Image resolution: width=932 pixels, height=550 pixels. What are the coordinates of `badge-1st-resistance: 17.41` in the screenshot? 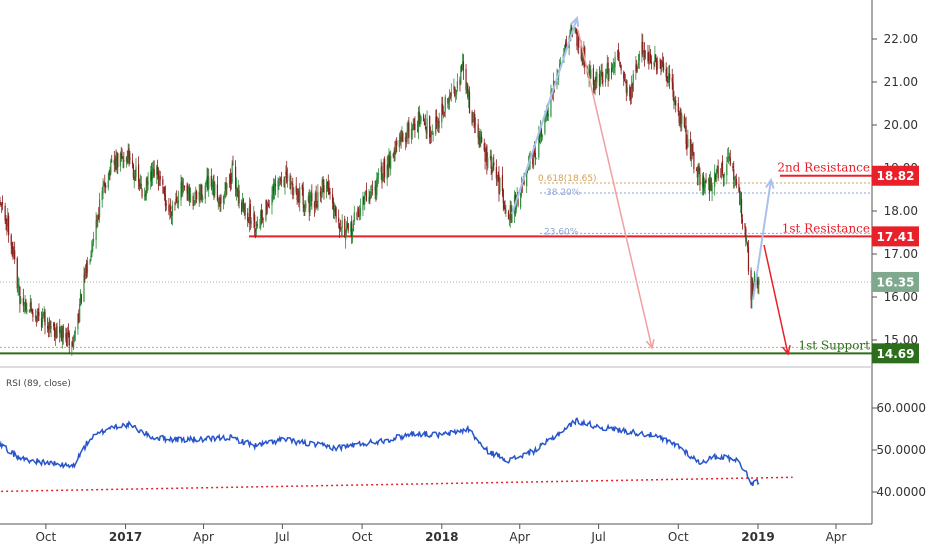 It's located at (896, 237).